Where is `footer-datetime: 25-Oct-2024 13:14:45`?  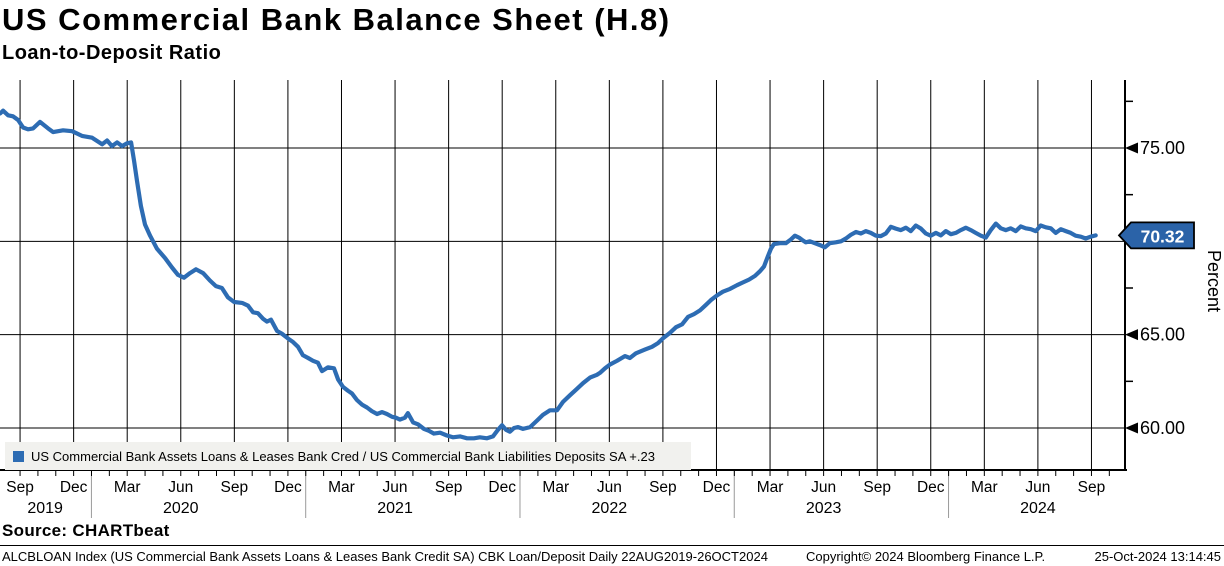
footer-datetime: 25-Oct-2024 13:14:45 is located at coordinates (1157, 556).